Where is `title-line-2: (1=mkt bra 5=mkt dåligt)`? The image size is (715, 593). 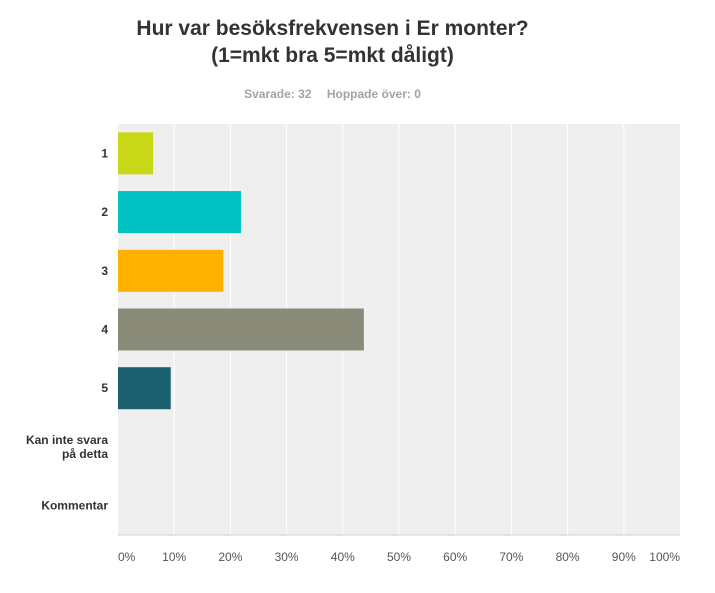
title-line-2: (1=mkt bra 5=mkt dåligt) is located at coordinates (332, 55).